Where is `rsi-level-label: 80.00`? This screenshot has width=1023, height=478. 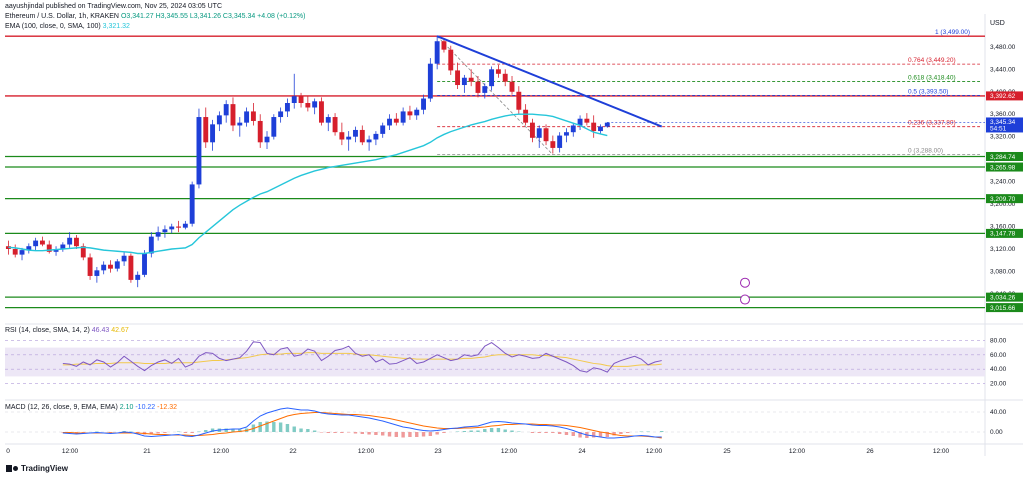 rsi-level-label: 80.00 is located at coordinates (998, 340).